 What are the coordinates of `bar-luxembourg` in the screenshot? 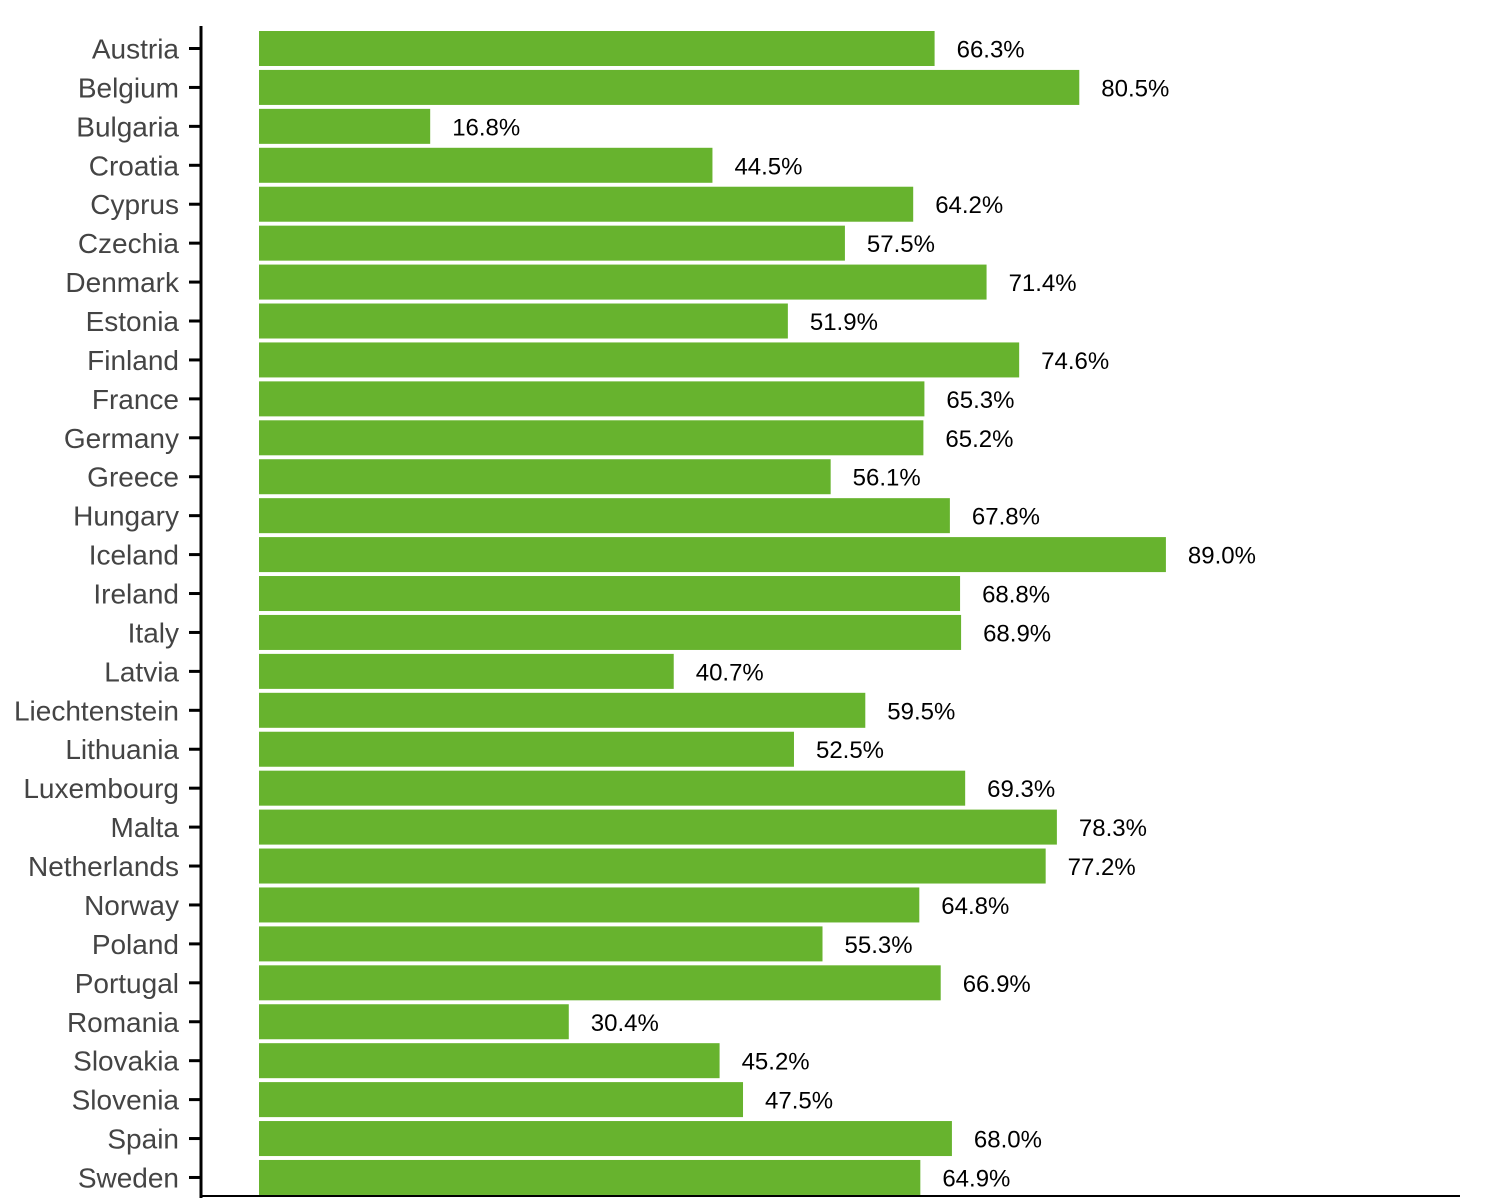 It's located at (612, 788).